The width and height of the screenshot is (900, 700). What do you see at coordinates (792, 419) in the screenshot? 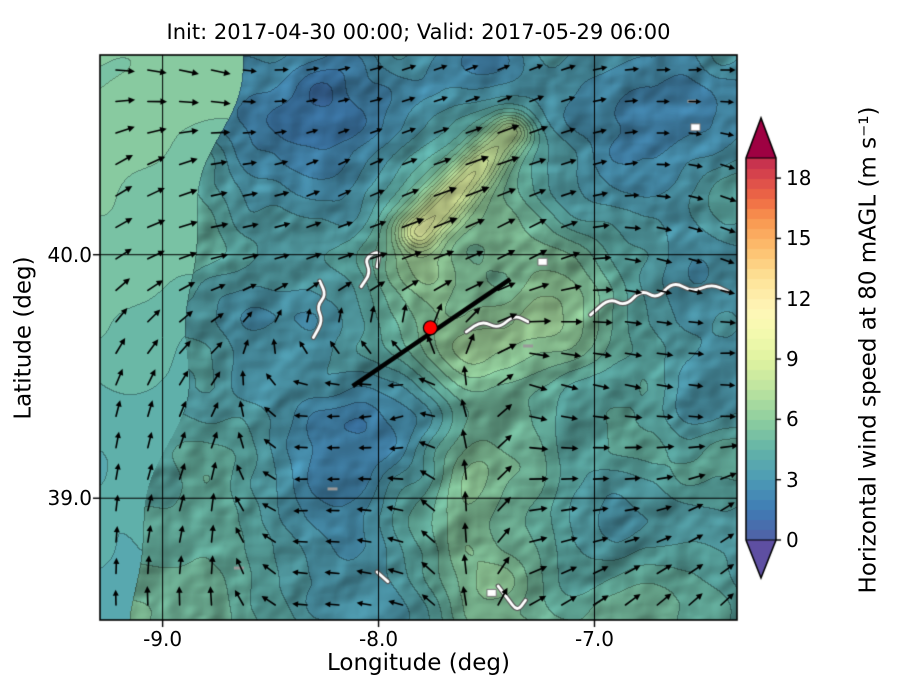
I see `colorbar-tick-label: 6` at bounding box center [792, 419].